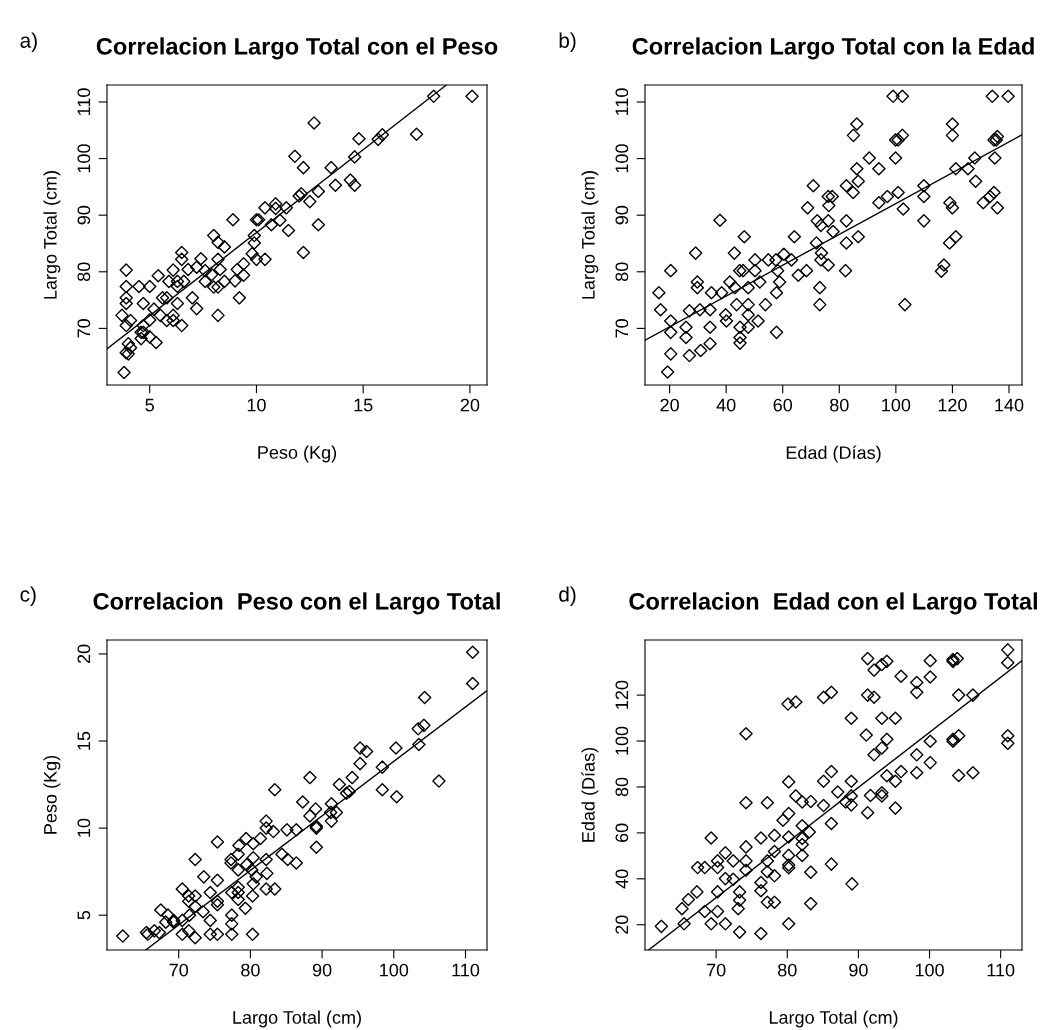 The height and width of the screenshot is (1030, 1059). Describe the element at coordinates (833, 48) in the screenshot. I see `chart-title: Correlacion Largo Total con la Edad` at that location.